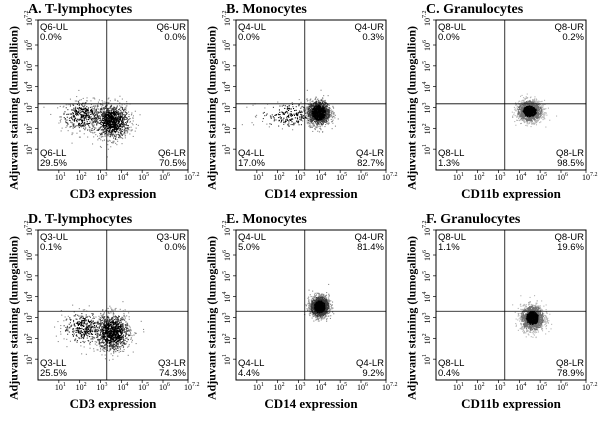 The width and height of the screenshot is (600, 424). I want to click on panel-c-quadrant-ur-value: 0.2%, so click(573, 37).